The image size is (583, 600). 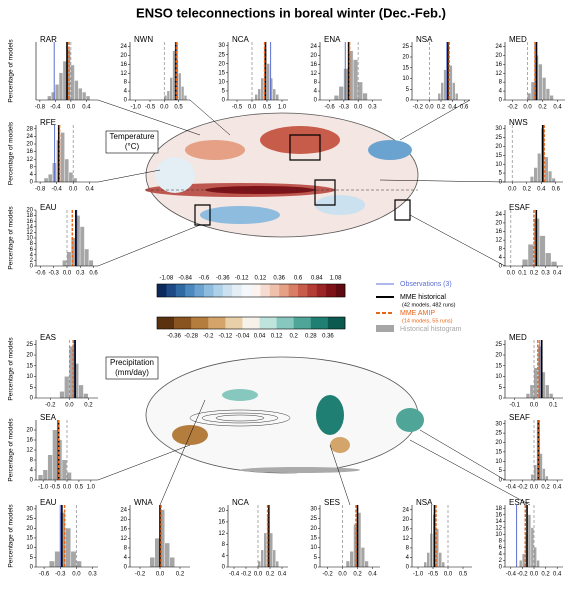 What do you see at coordinates (498, 424) in the screenshot?
I see `y-tick-label: 30` at bounding box center [498, 424].